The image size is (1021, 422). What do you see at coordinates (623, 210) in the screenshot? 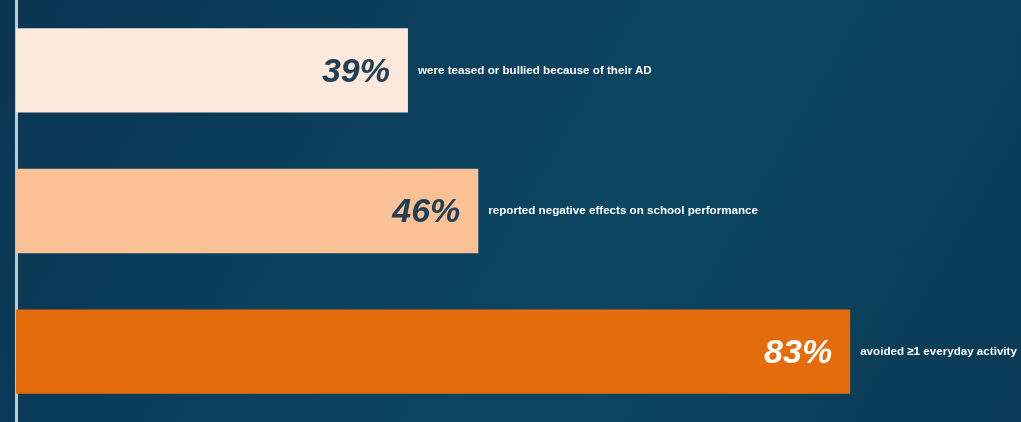
I see `y-tick-label: reported negative effects on school performance` at bounding box center [623, 210].